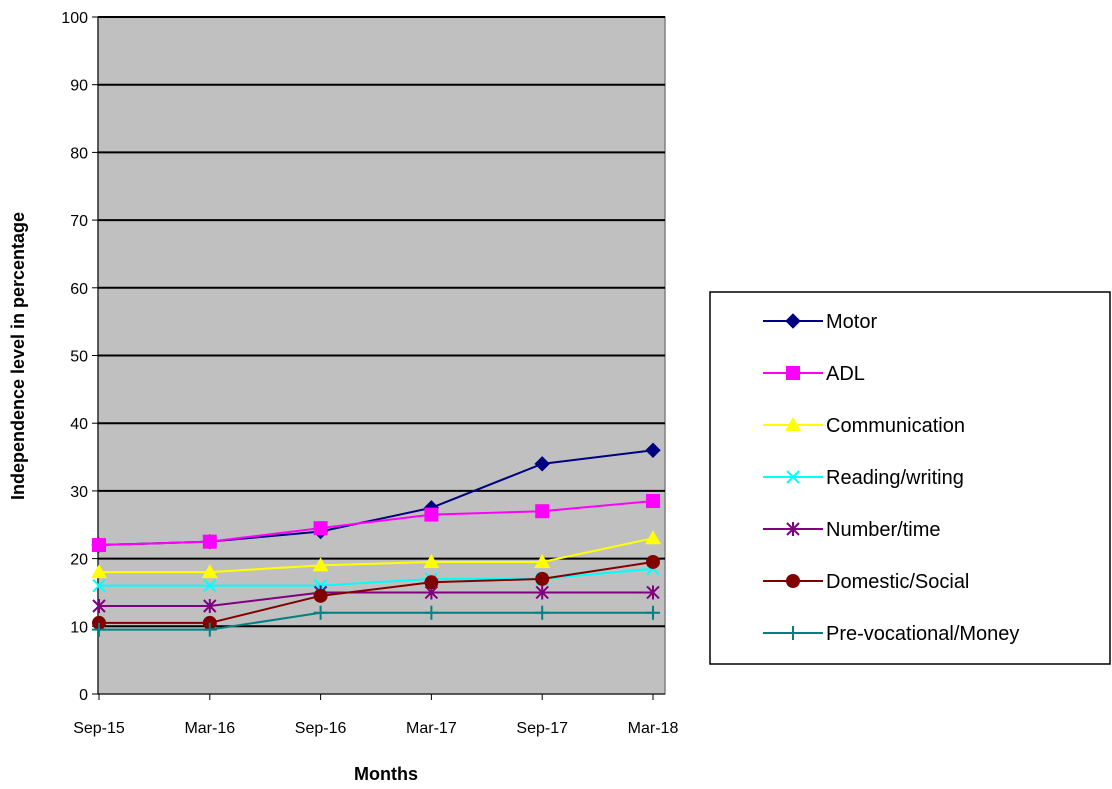  I want to click on y-tick-label: 10, so click(79, 627).